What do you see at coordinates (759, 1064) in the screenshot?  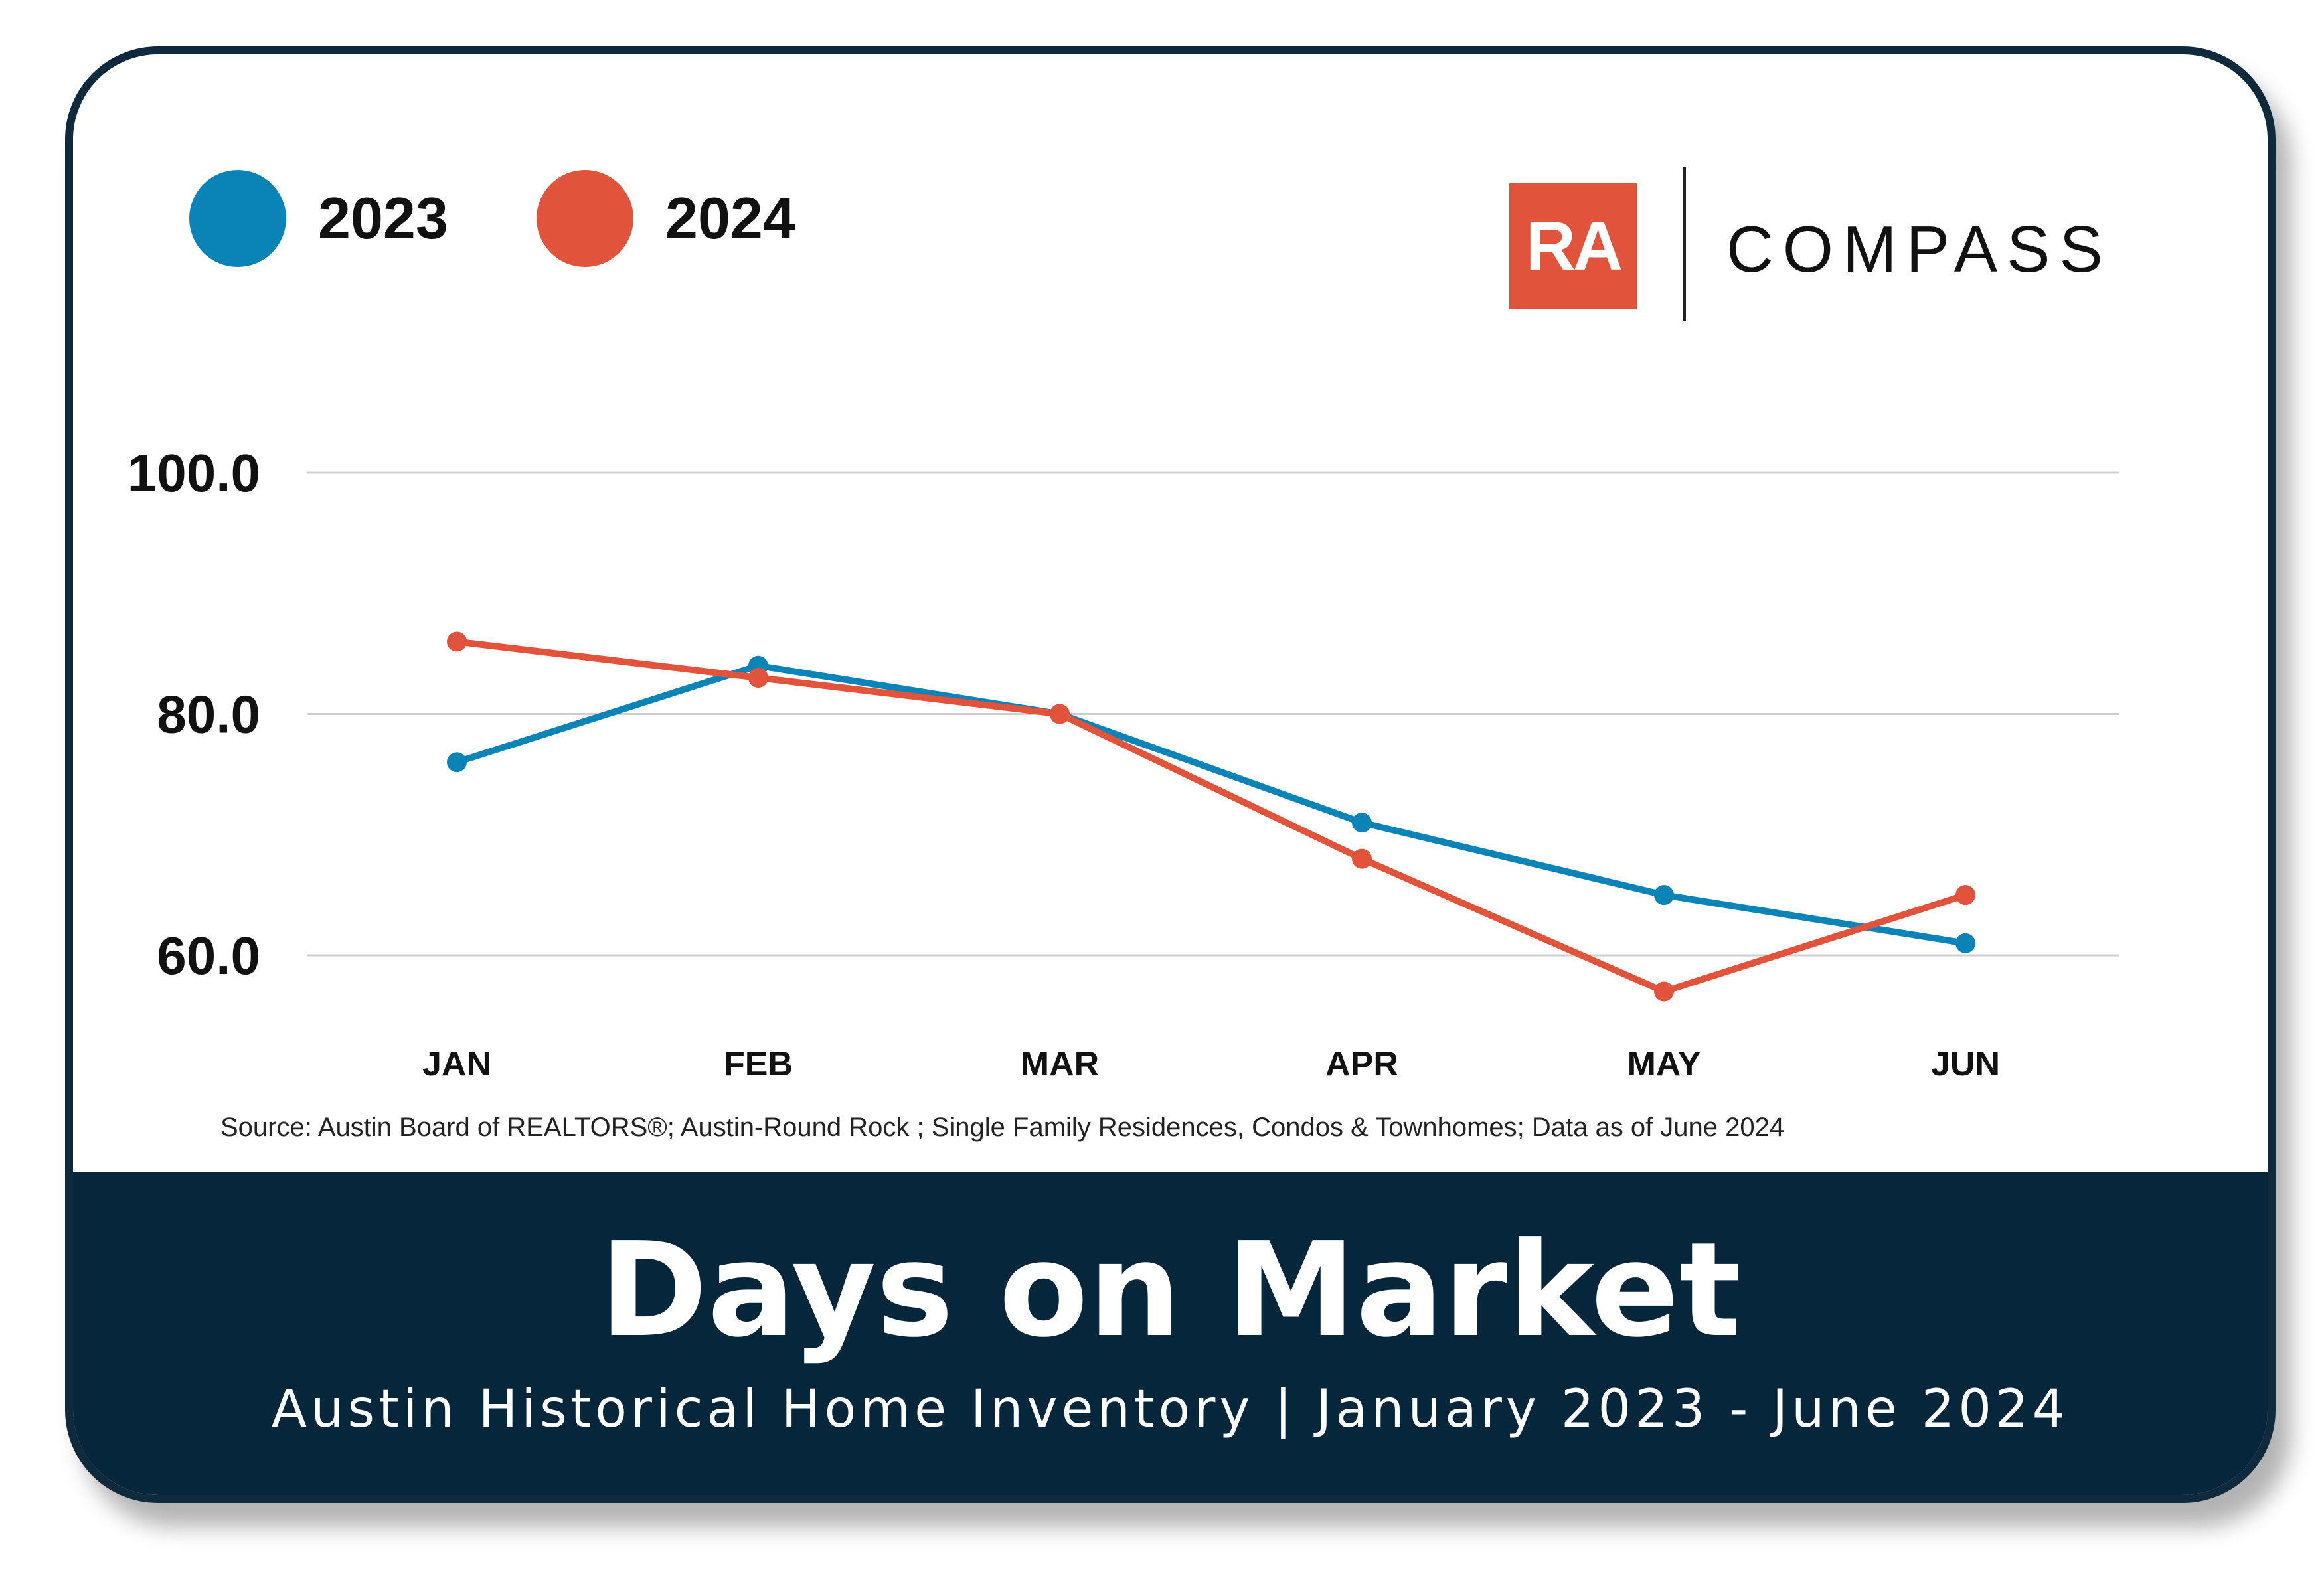 I see `x-tick-label: FEB` at bounding box center [759, 1064].